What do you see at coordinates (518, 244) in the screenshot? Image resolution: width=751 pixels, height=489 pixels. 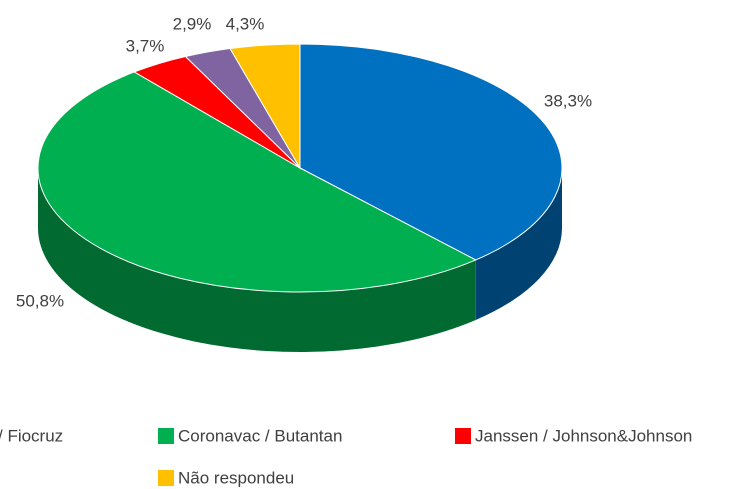 I see `slice-side` at bounding box center [518, 244].